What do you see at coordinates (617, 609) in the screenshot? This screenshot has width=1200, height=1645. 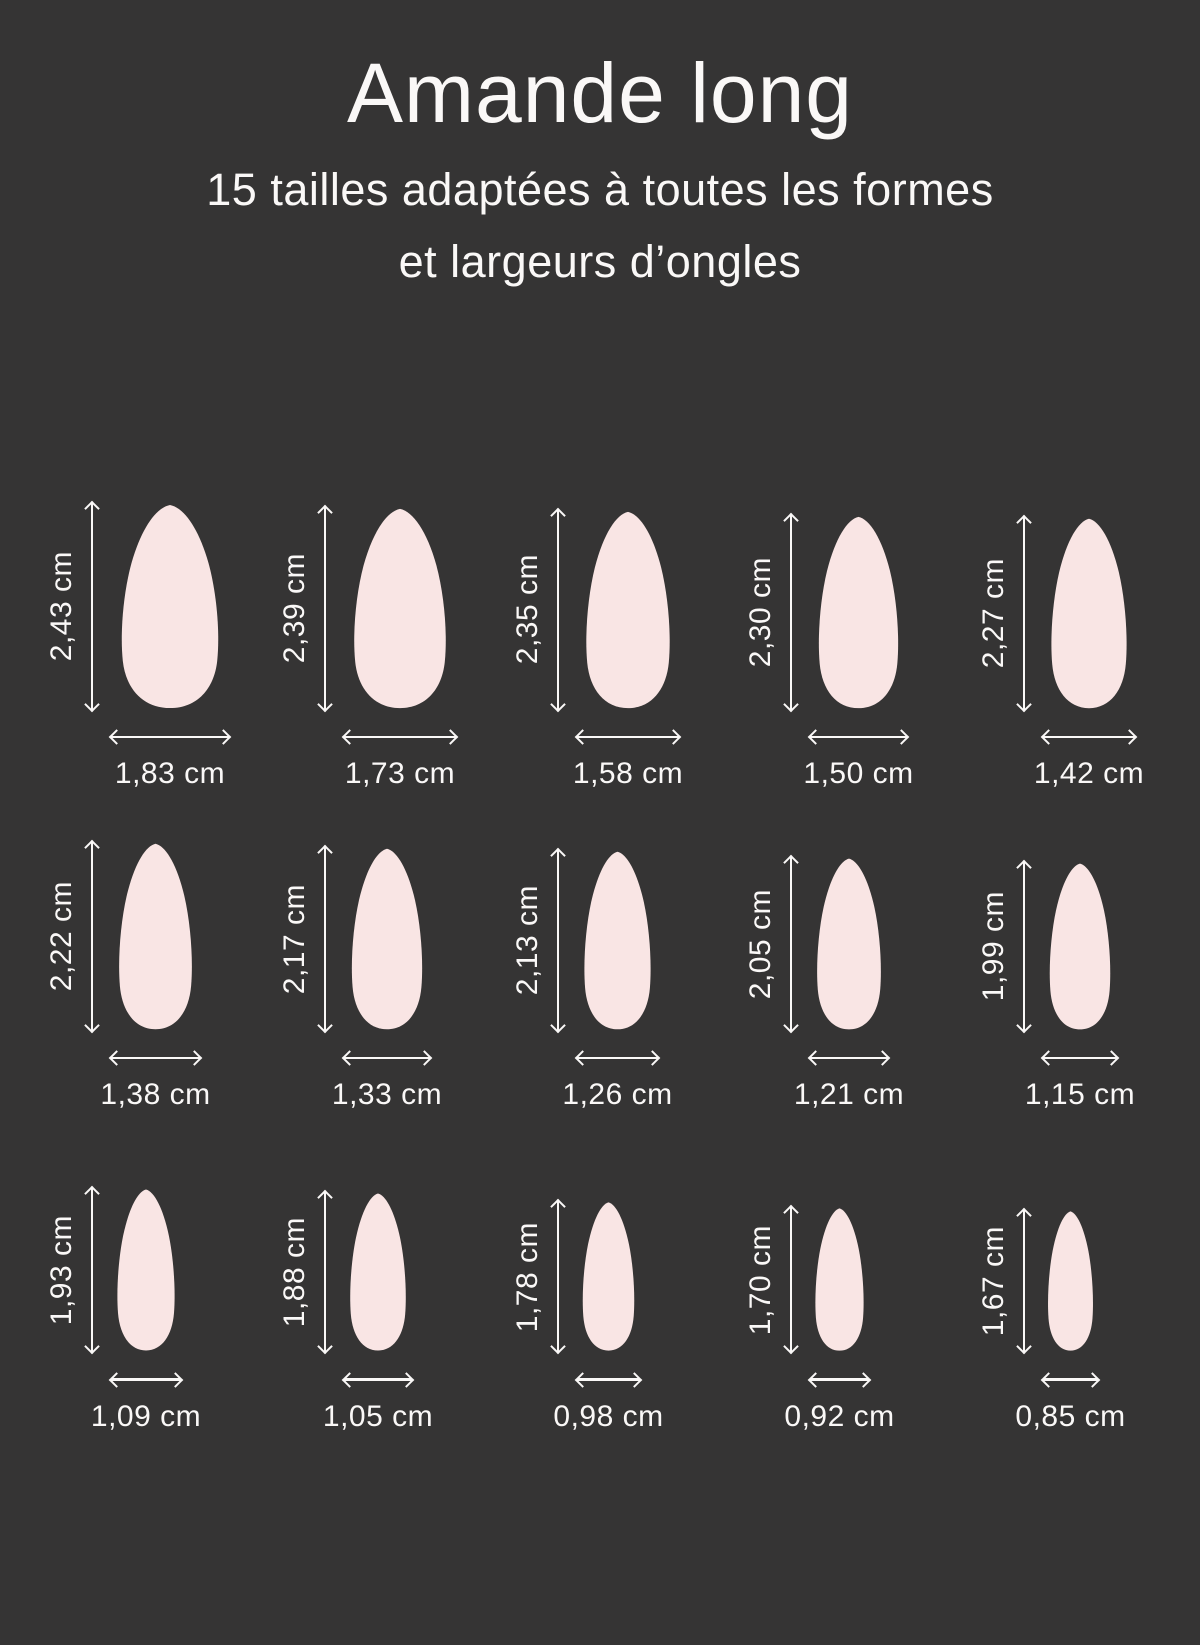 I see `nail-measure-group: 2,35 cm` at bounding box center [617, 609].